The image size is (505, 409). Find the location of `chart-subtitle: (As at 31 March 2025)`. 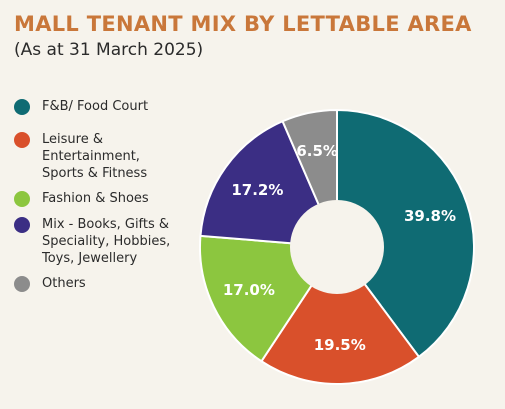

chart-subtitle: (As at 31 March 2025) is located at coordinates (109, 50).